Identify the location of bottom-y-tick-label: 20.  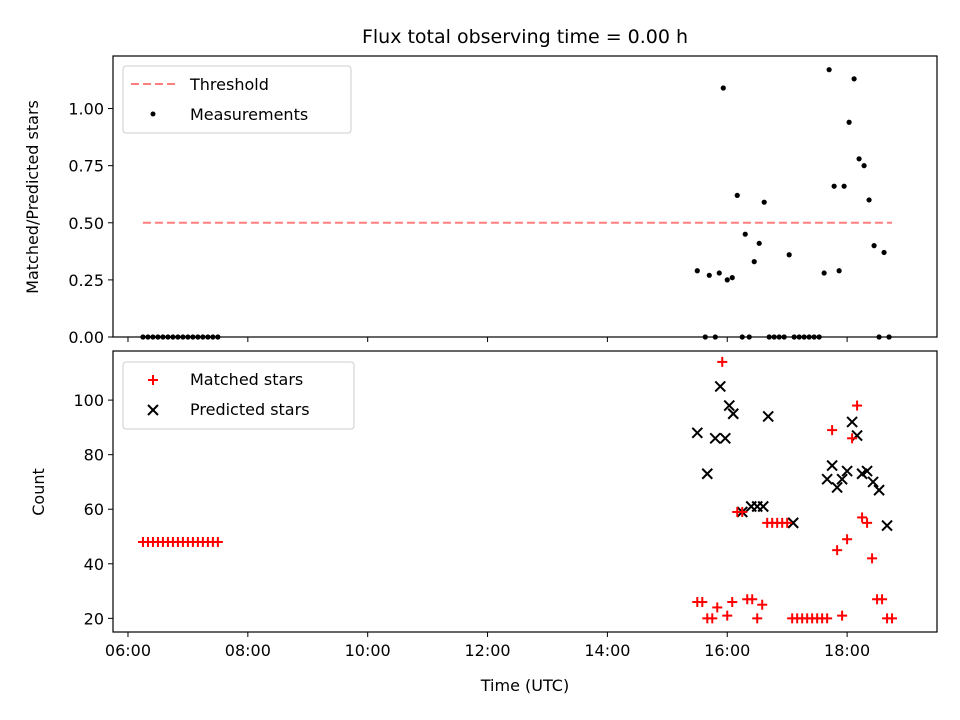
(94, 618).